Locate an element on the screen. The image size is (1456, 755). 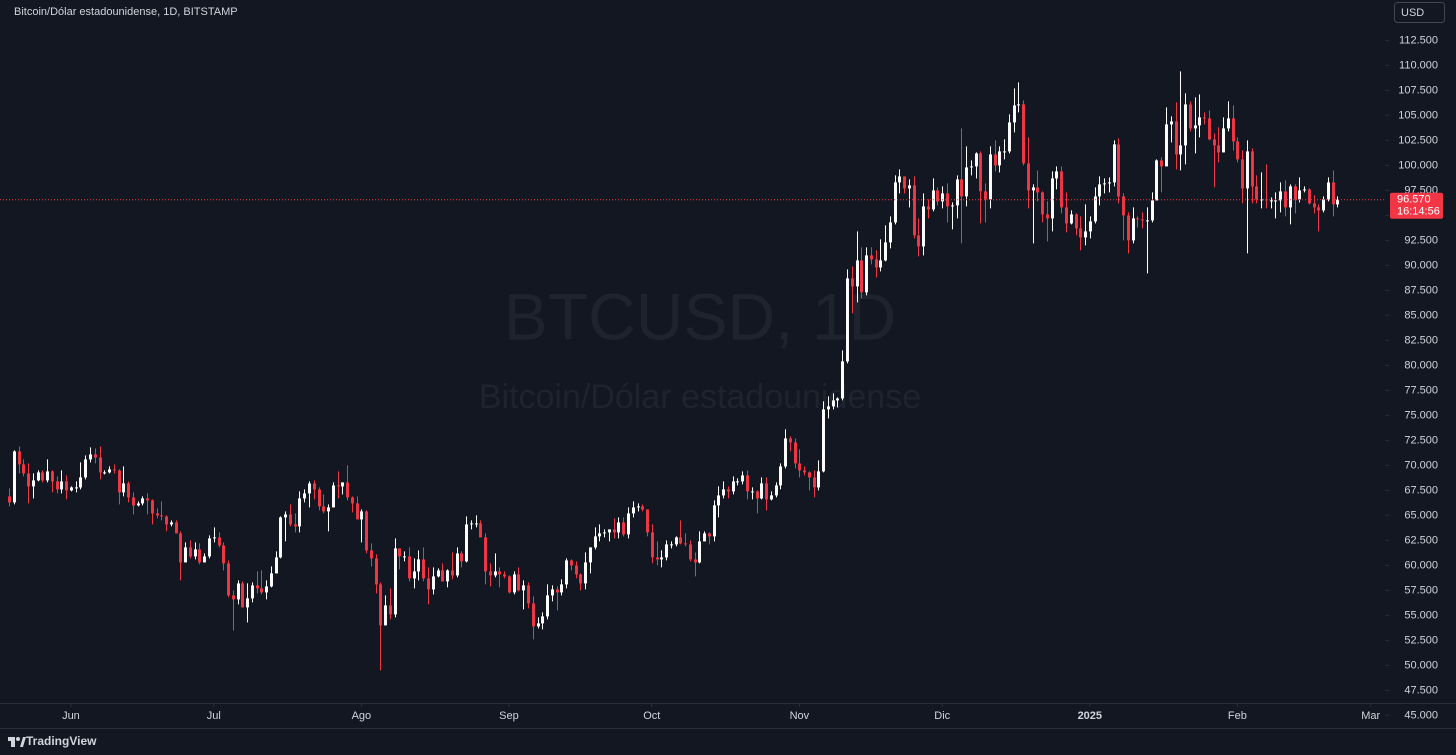
y-tick-label: 52.500 is located at coordinates (1421, 640).